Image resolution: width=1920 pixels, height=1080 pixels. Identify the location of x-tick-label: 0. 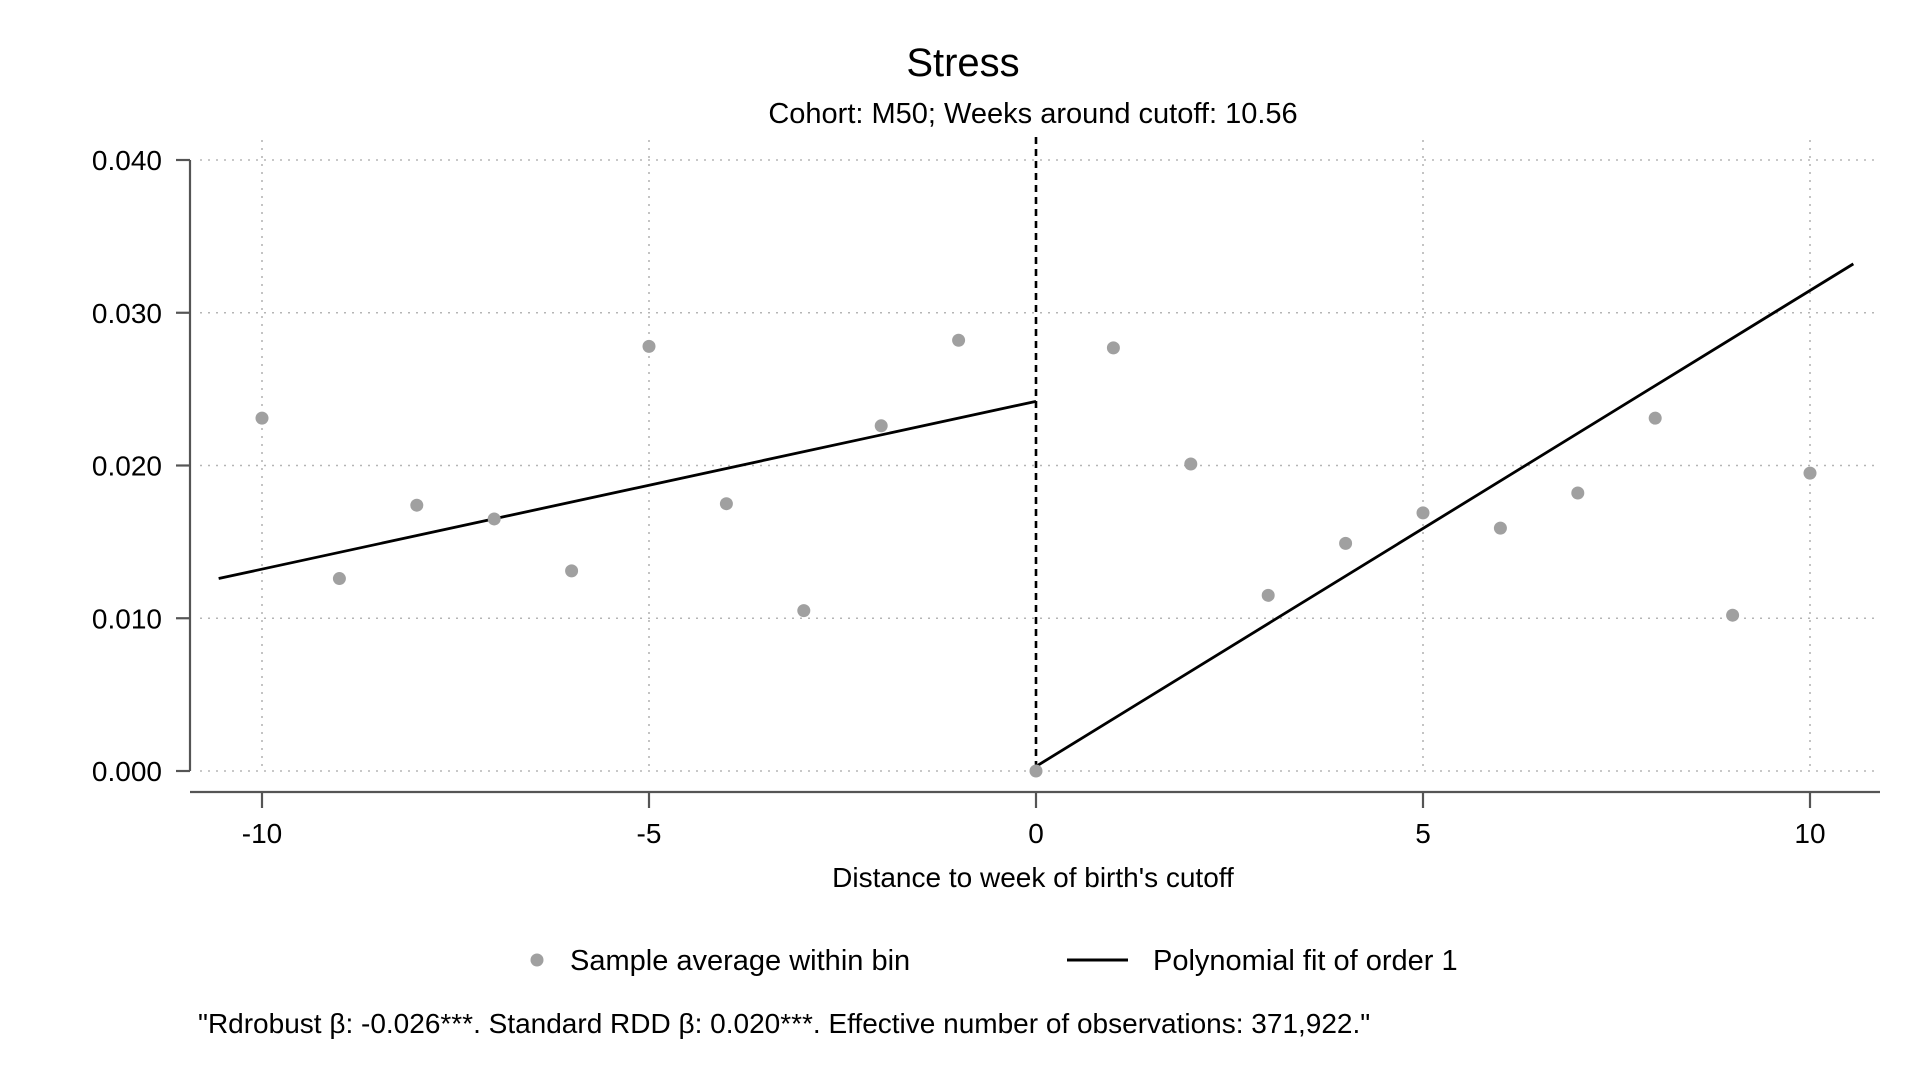
(1036, 833).